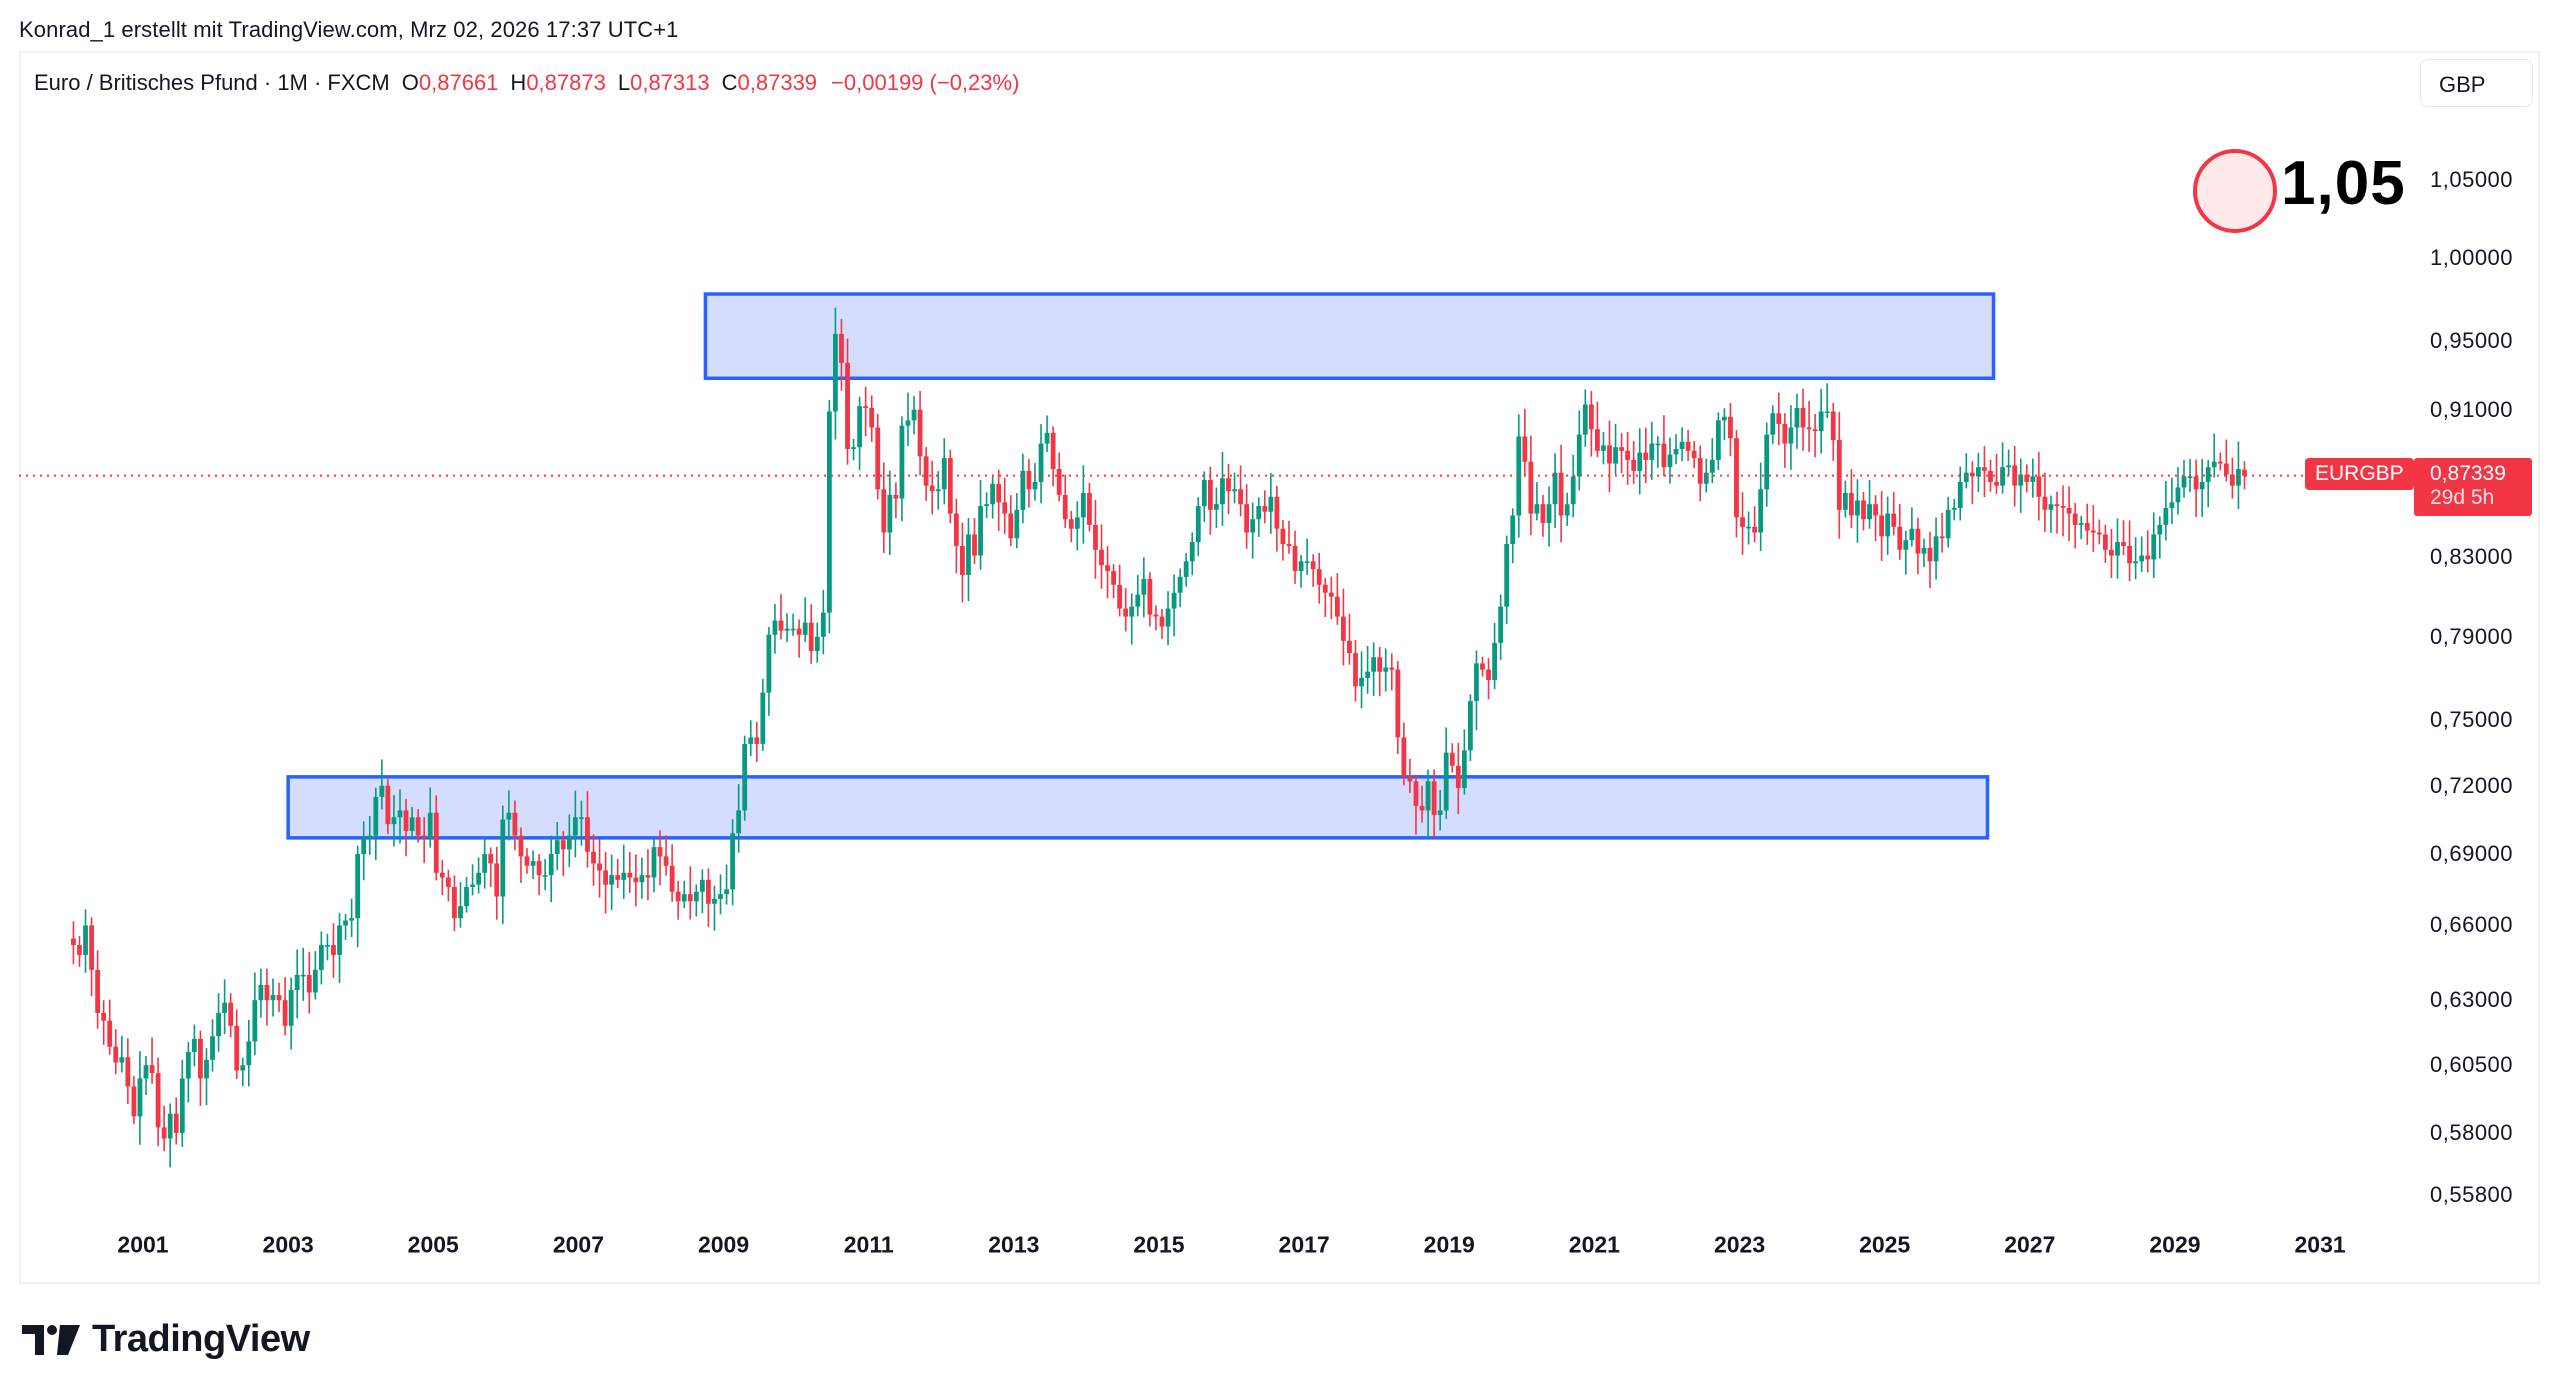 This screenshot has height=1398, width=2560. Describe the element at coordinates (2320, 1244) in the screenshot. I see `time-axis-label: 2031` at that location.